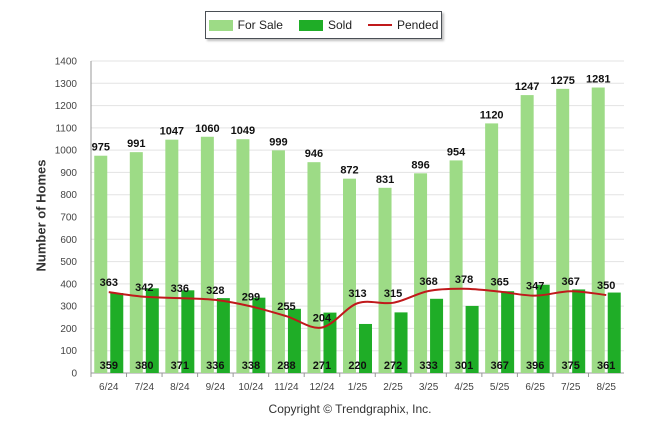  I want to click on x-tick-label: 6/24, so click(109, 387).